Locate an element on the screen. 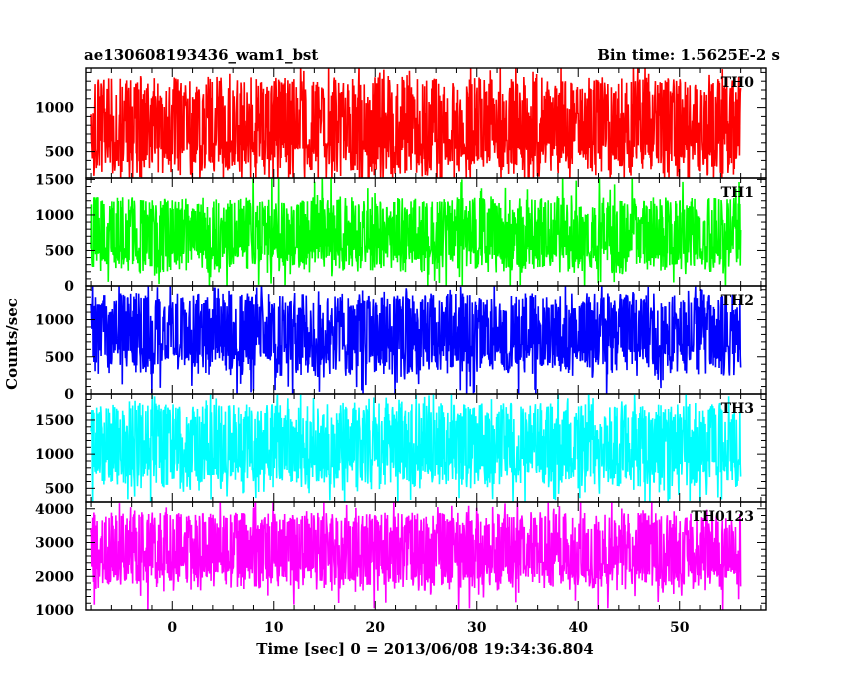 The image size is (850, 680). panel-label-th1: TH1 is located at coordinates (737, 193).